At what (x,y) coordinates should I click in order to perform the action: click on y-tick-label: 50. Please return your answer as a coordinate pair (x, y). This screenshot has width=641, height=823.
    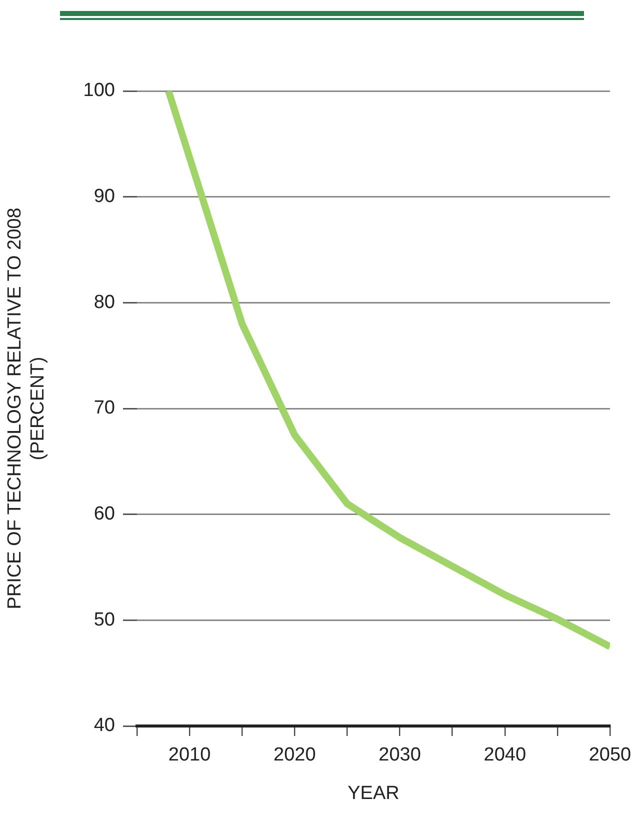
    Looking at the image, I should click on (104, 619).